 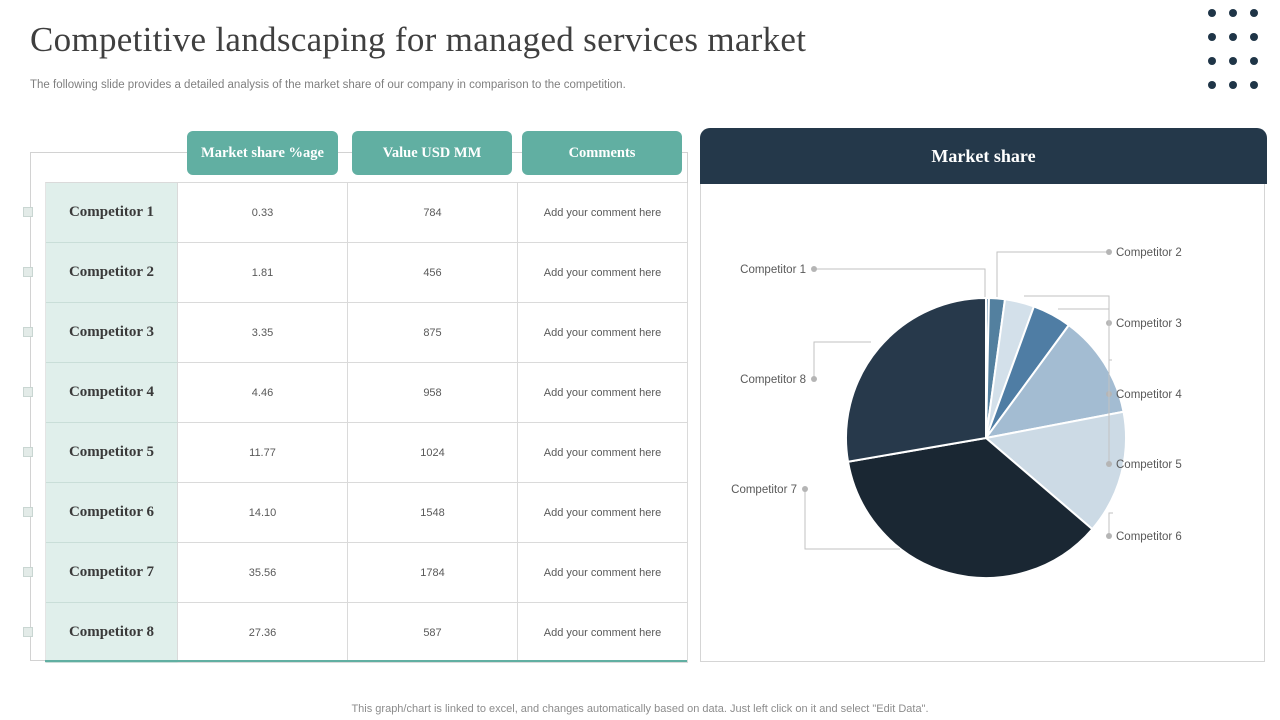 What do you see at coordinates (112, 333) in the screenshot?
I see `competitor-name-cell: Competitor 3` at bounding box center [112, 333].